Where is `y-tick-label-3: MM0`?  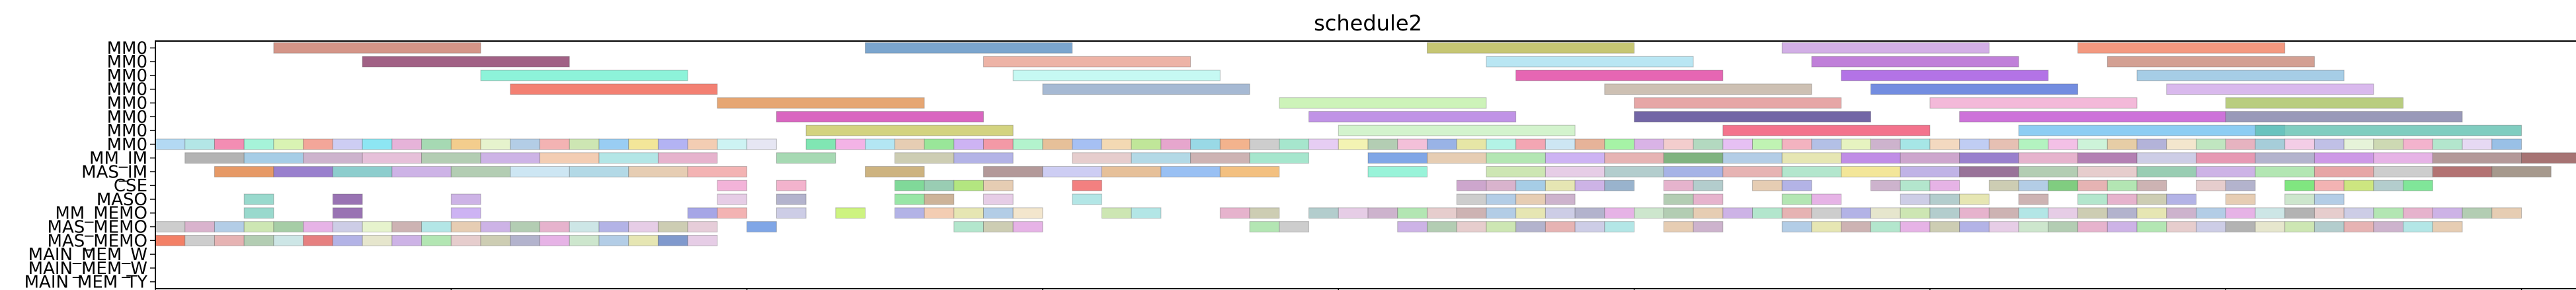
y-tick-label-3: MM0 is located at coordinates (127, 90).